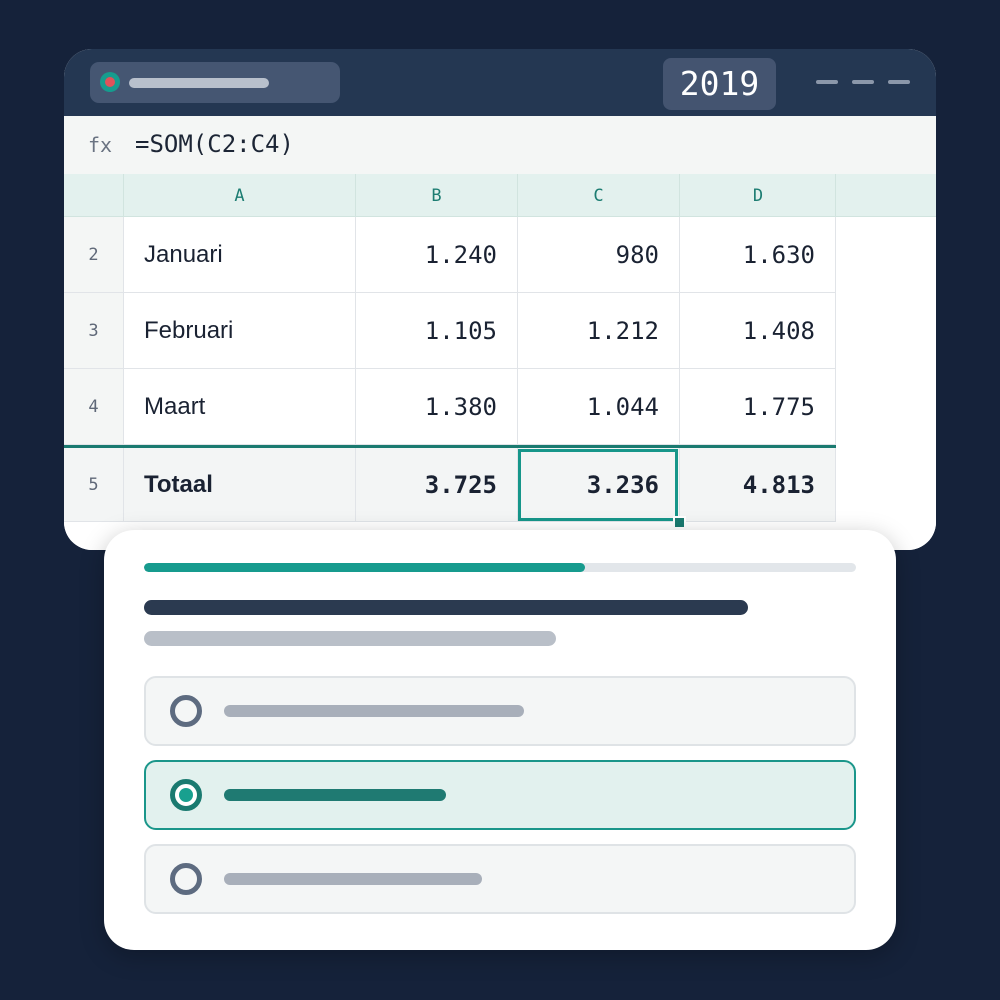  I want to click on row-number: 3, so click(93, 331).